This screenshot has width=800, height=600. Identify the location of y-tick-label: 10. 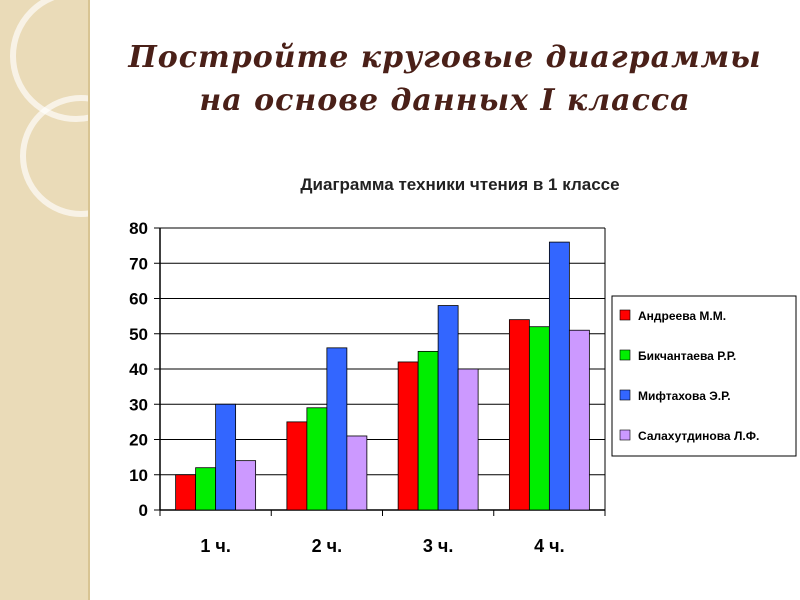
(138, 475).